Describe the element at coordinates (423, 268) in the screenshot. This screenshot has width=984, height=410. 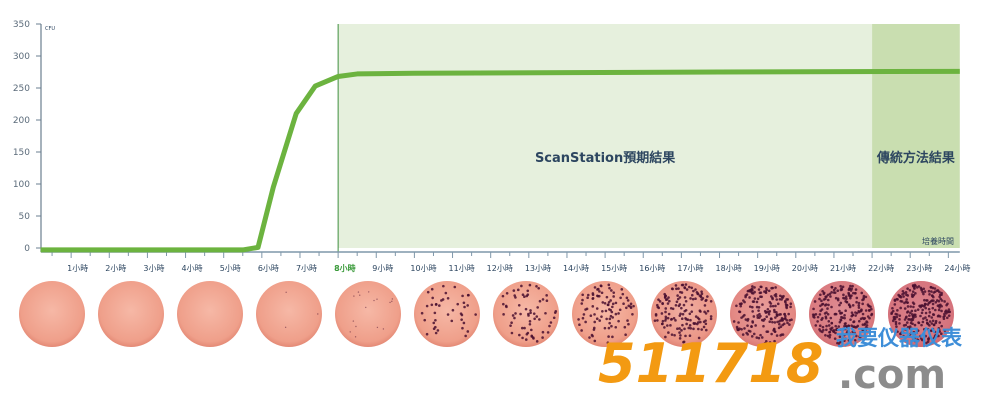
I see `x-tick-label: 10小時` at that location.